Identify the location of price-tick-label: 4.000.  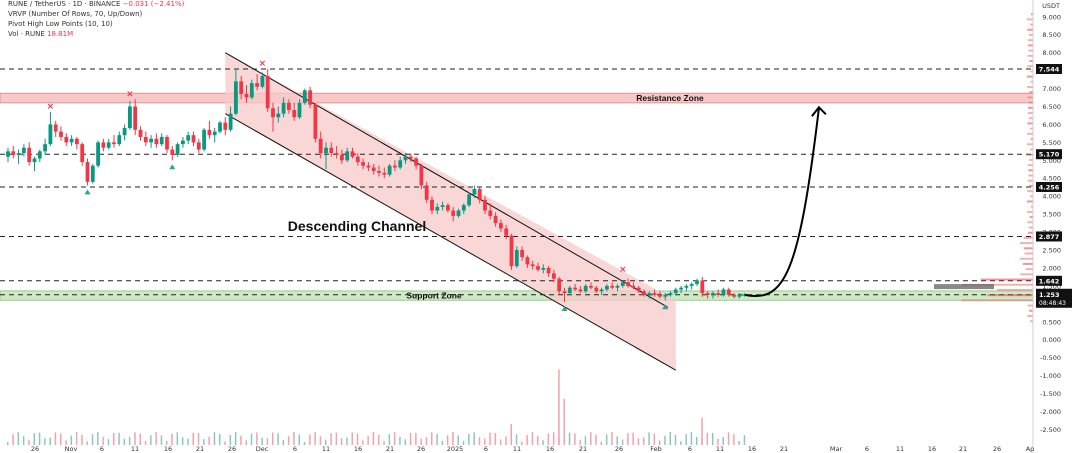
(1051, 197).